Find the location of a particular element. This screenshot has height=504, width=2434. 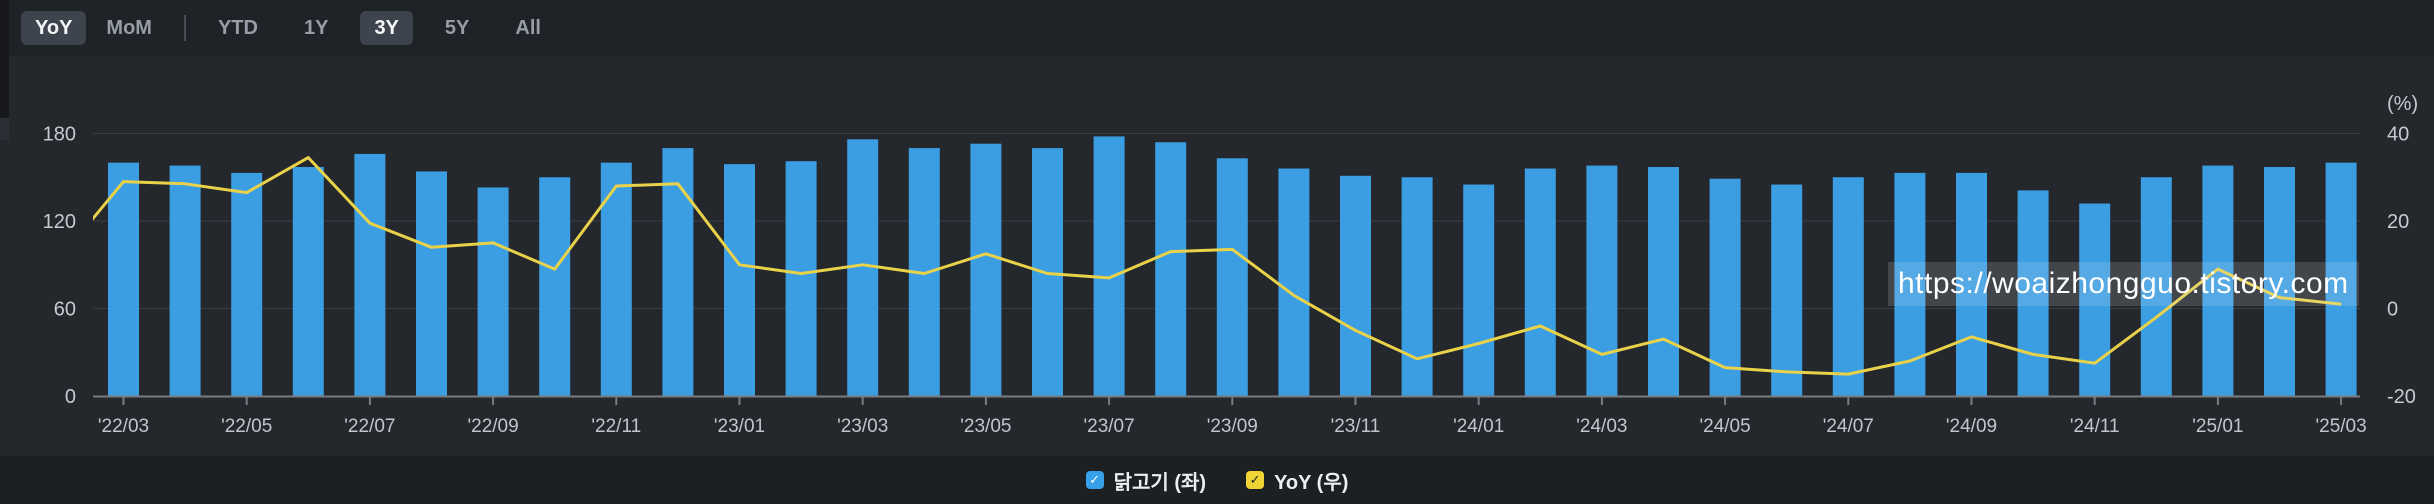

toolbar-button-5y: 5Y is located at coordinates (457, 28).